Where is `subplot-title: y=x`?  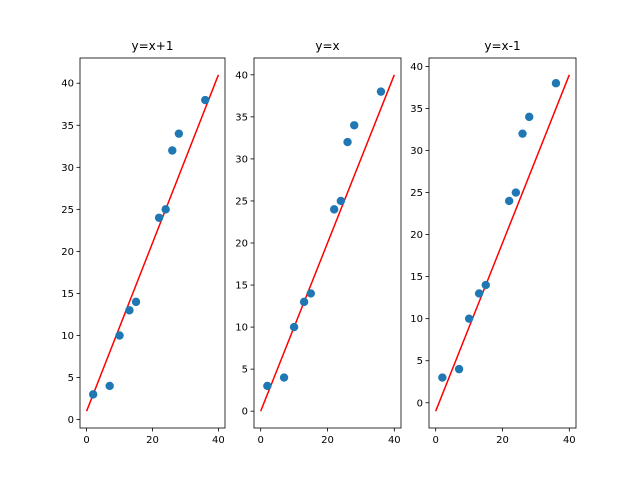
subplot-title: y=x is located at coordinates (327, 46).